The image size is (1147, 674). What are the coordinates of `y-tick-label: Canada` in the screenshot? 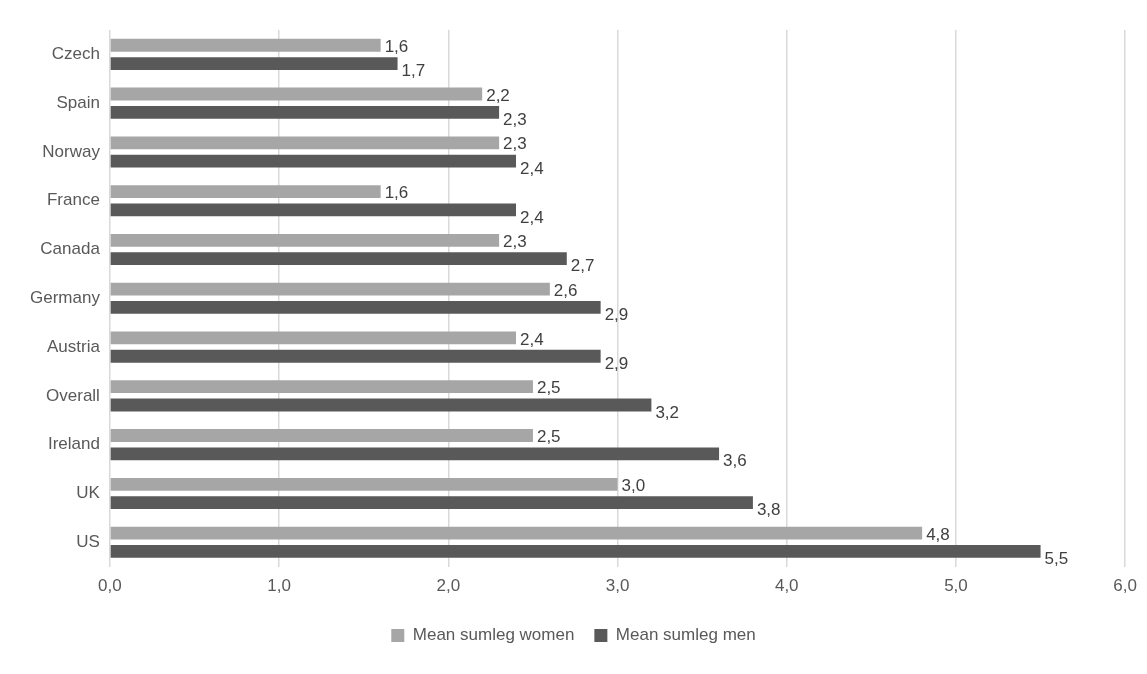 It's located at (70, 249).